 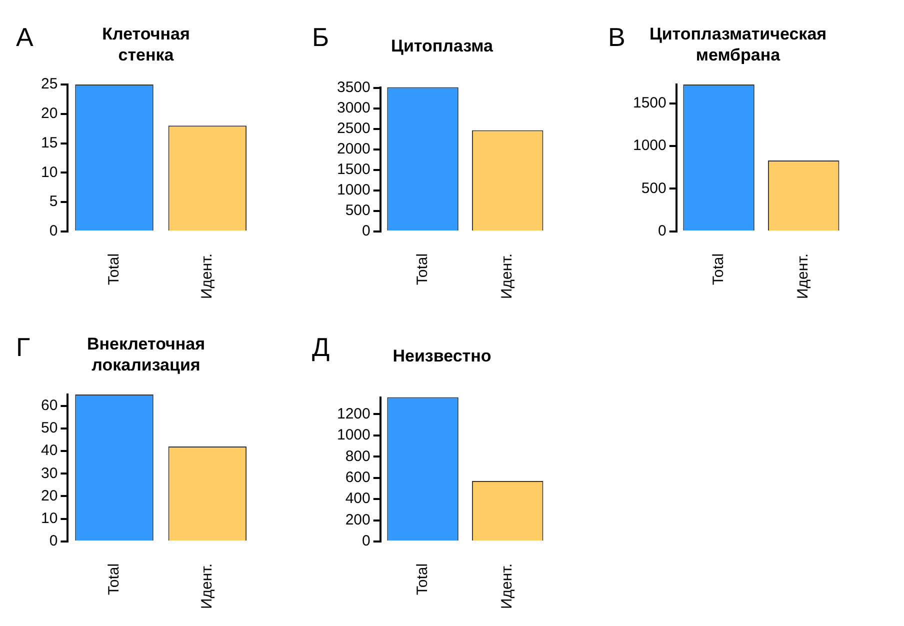 What do you see at coordinates (25, 37) in the screenshot?
I see `text: А` at bounding box center [25, 37].